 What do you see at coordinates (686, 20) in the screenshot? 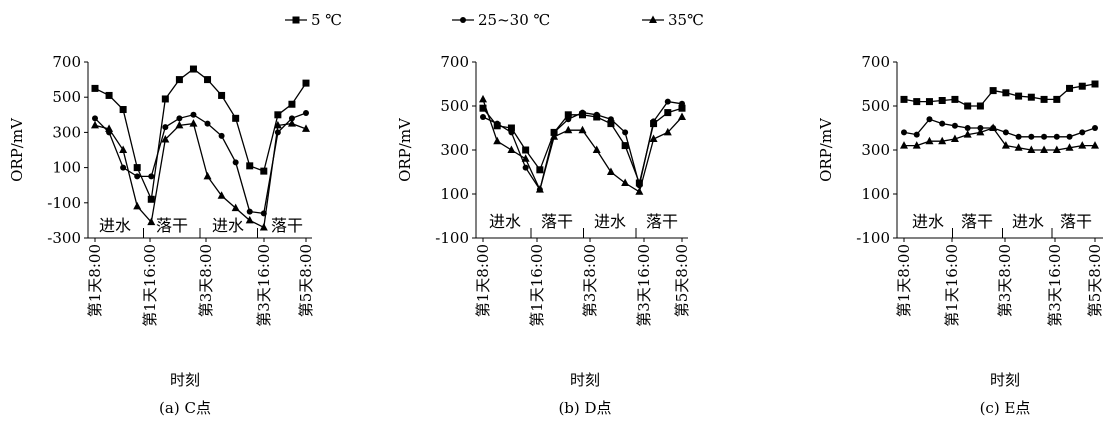
I see `legend-label: 35℃` at bounding box center [686, 20].